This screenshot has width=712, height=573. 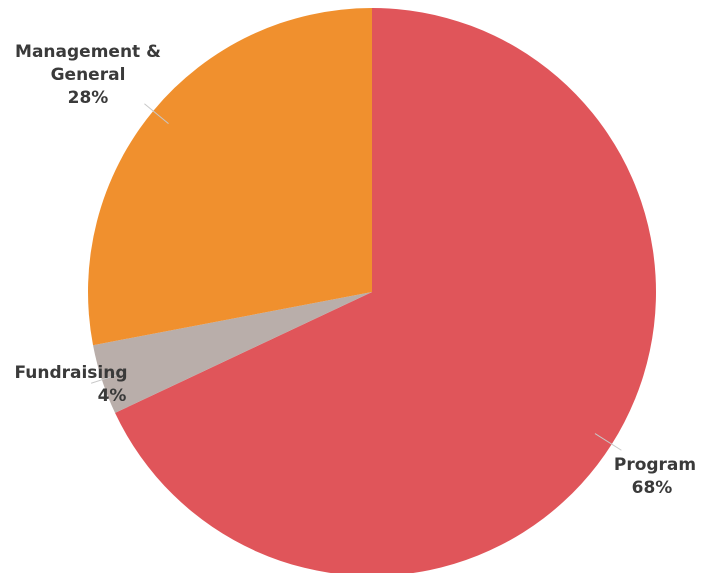 What do you see at coordinates (652, 488) in the screenshot?
I see `value-program: 68%` at bounding box center [652, 488].